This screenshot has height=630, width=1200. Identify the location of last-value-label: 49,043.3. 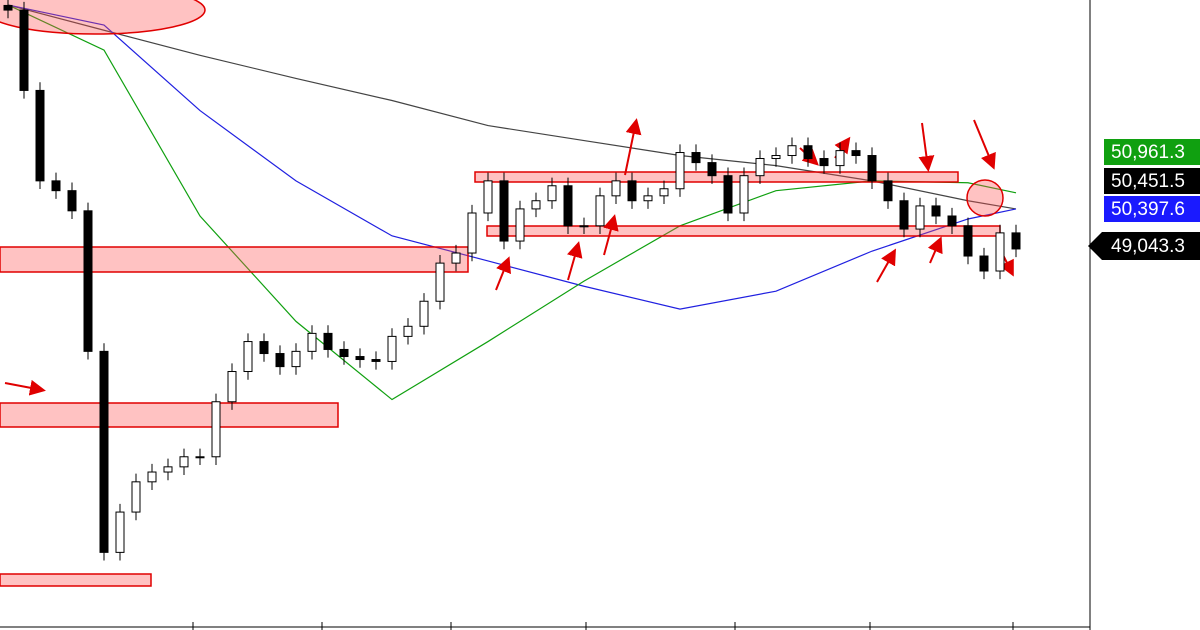
(1148, 246).